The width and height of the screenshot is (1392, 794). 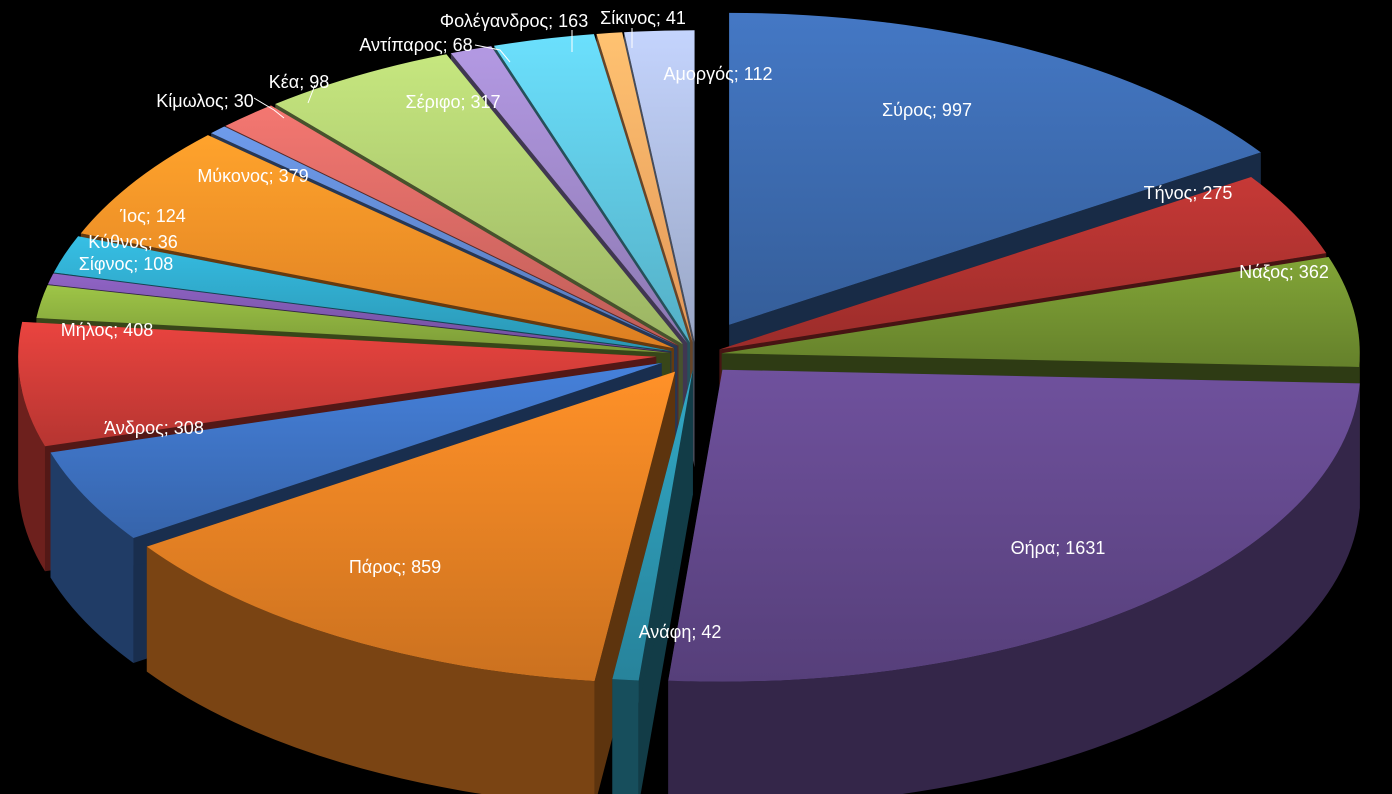 I want to click on slice-label-17: Σίκινος; 41, so click(x=643, y=18).